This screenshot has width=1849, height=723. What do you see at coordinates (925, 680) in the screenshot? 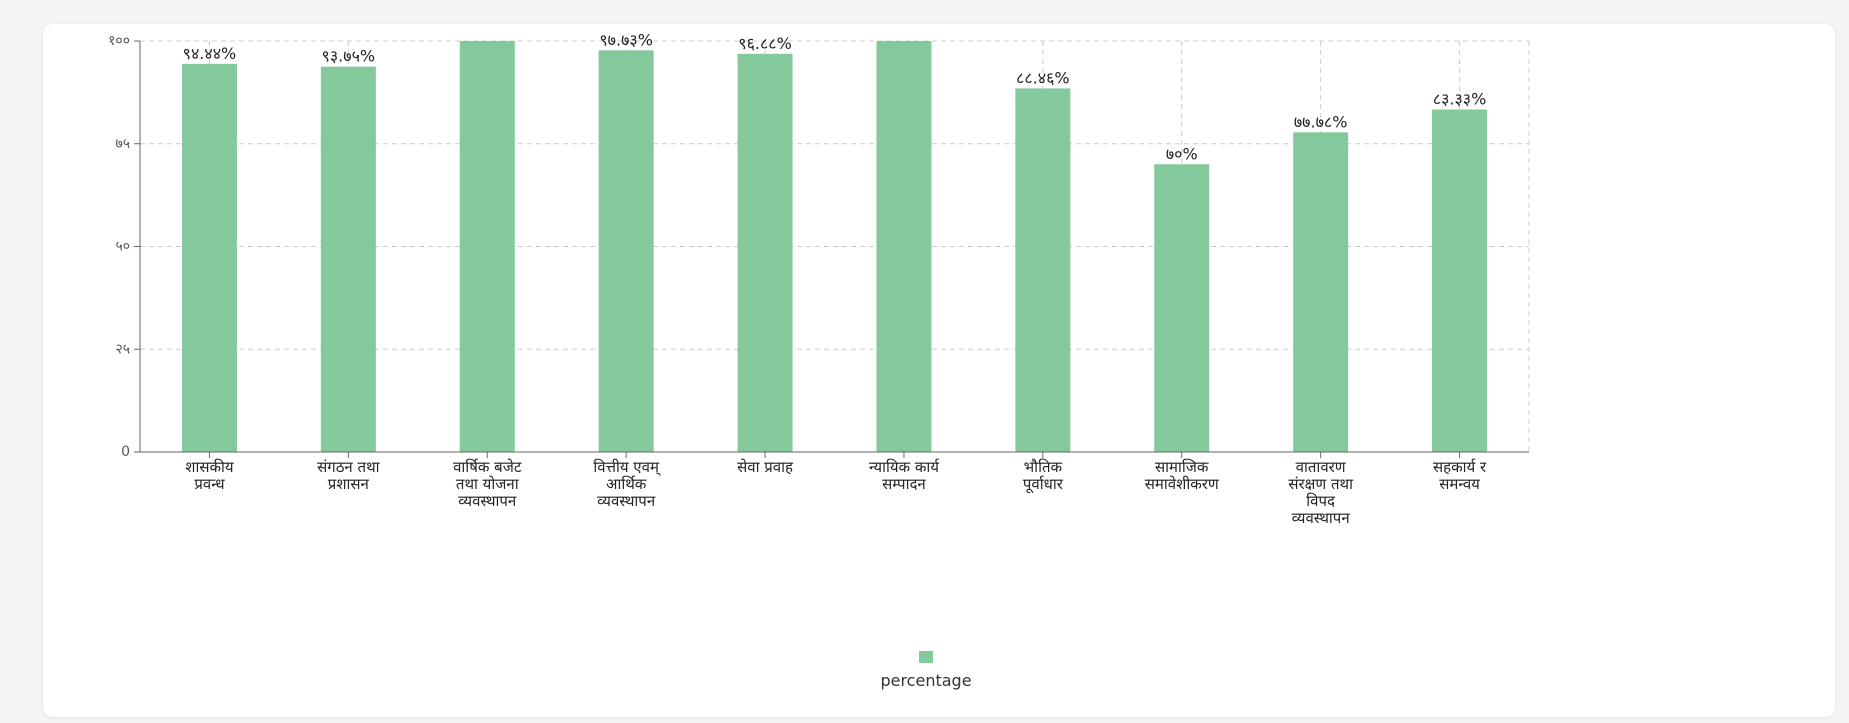
I see `legend-label: percentage` at bounding box center [925, 680].